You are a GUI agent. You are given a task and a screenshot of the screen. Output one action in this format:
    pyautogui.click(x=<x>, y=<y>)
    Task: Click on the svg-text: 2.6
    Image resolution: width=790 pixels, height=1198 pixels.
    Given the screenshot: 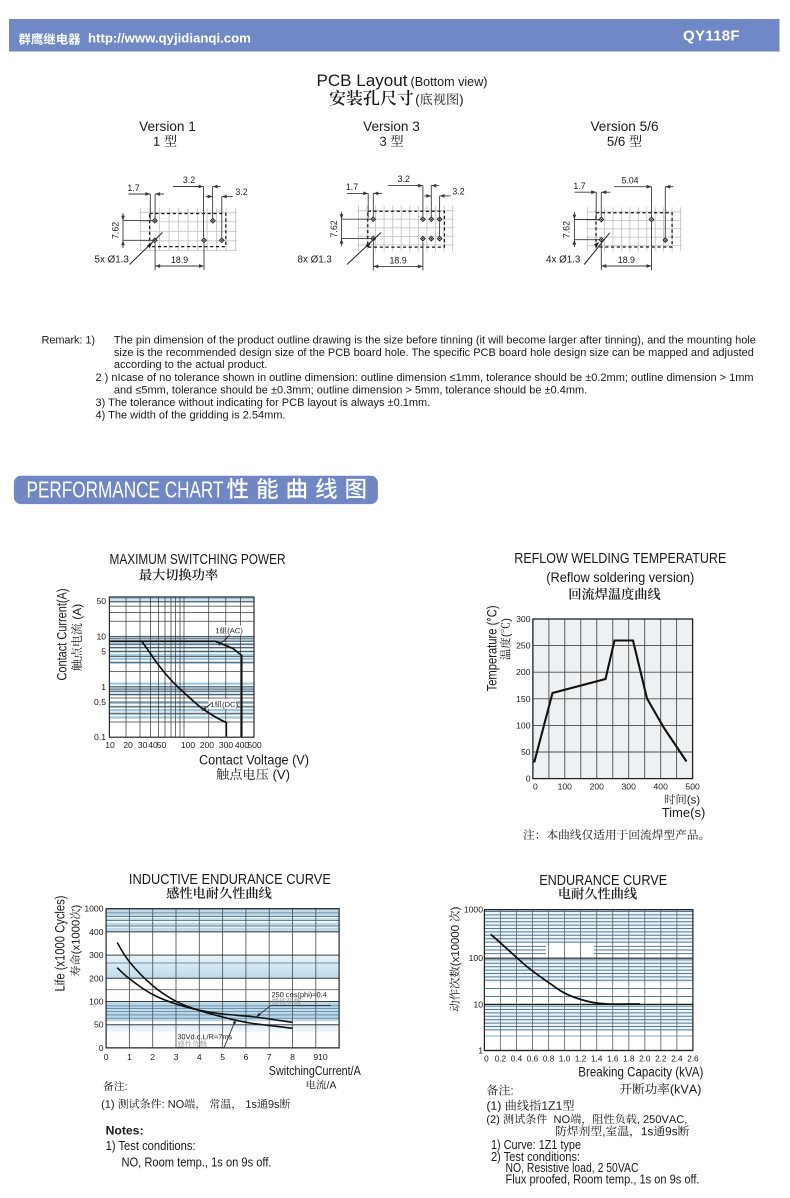 What is the action you would take?
    pyautogui.click(x=693, y=1059)
    